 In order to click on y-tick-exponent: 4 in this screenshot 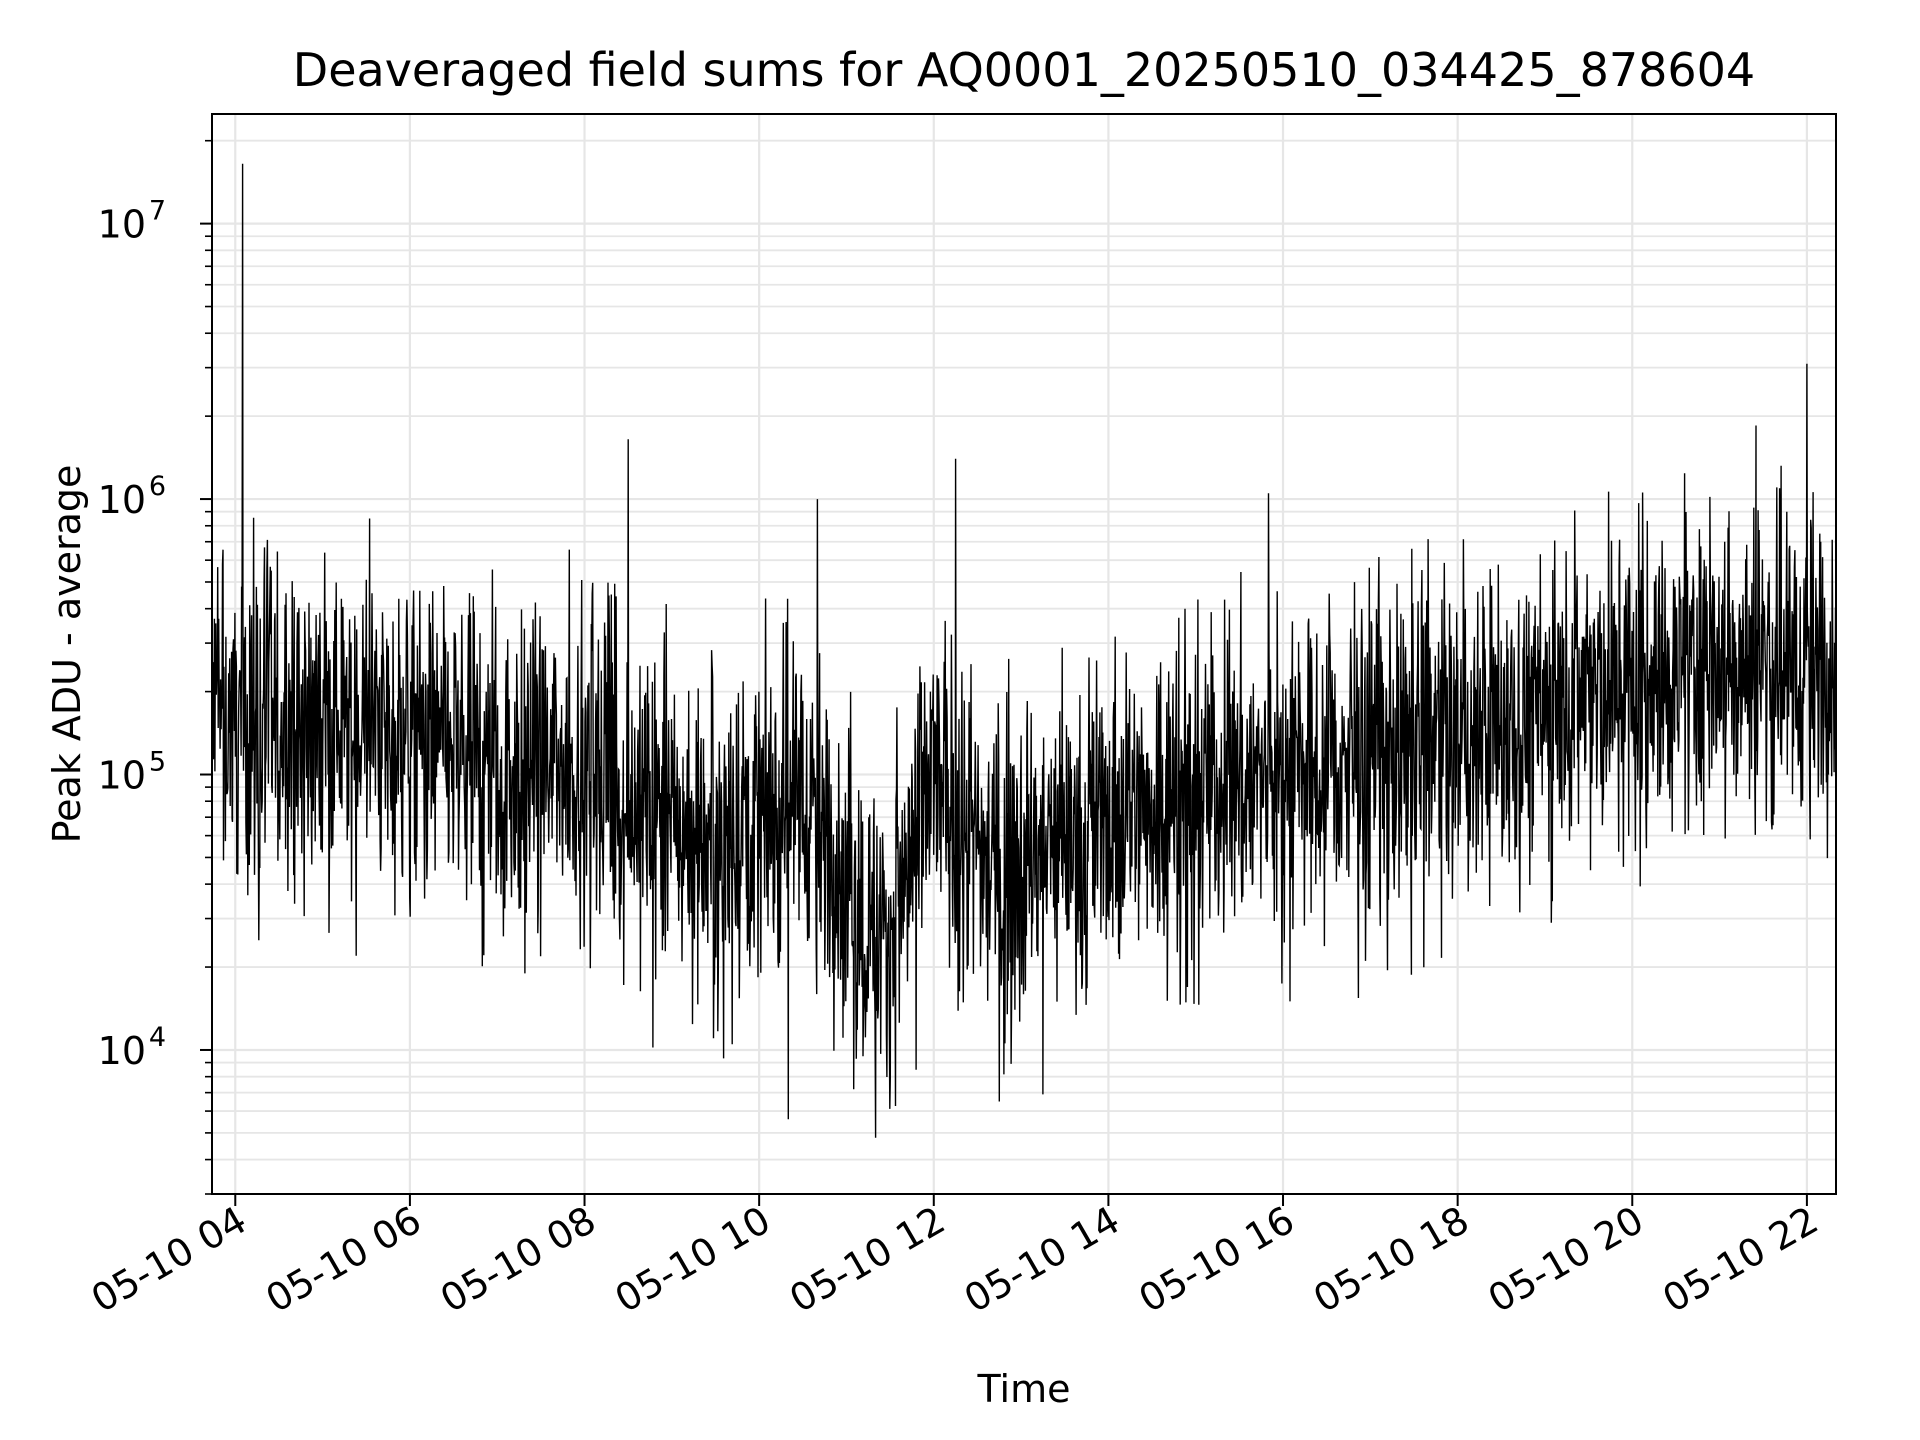, I will do `click(157, 1037)`.